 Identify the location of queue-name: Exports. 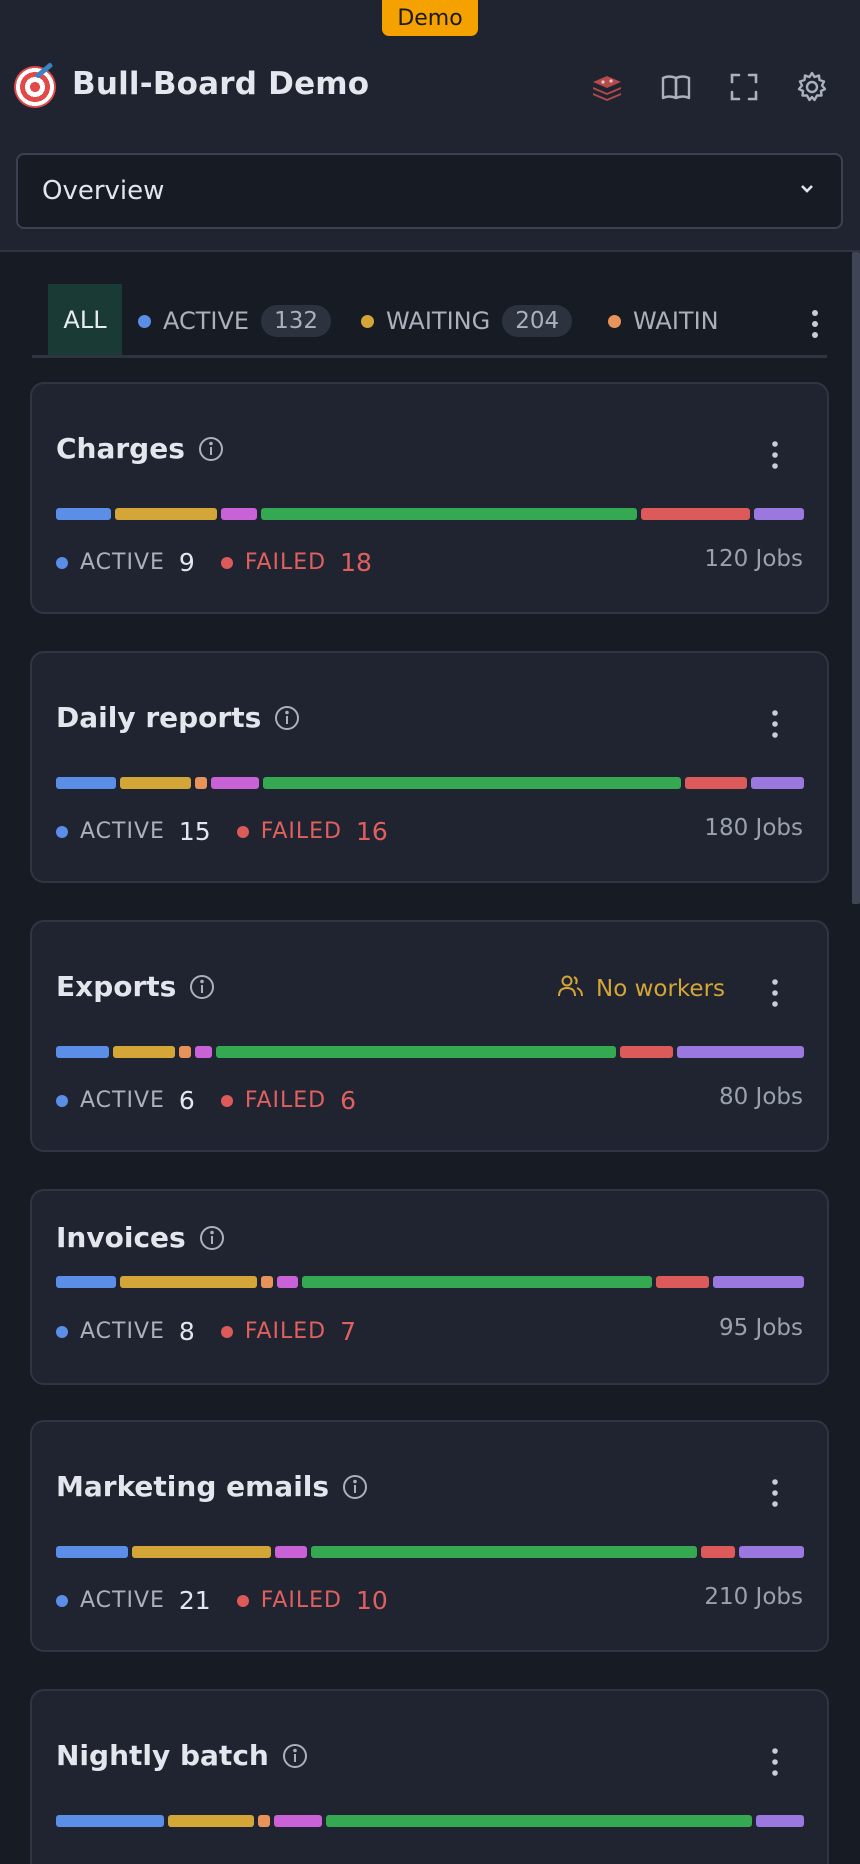
(136, 986).